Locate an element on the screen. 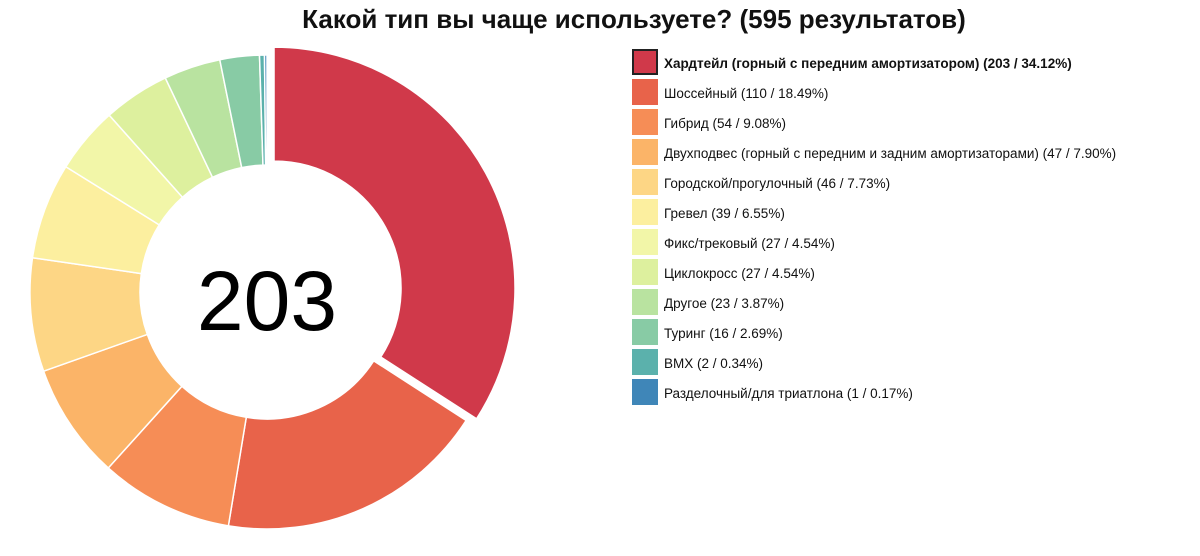 This screenshot has height=556, width=1200. legend-item: Городской/прогулочный (46 / 7.73%) is located at coordinates (874, 184).